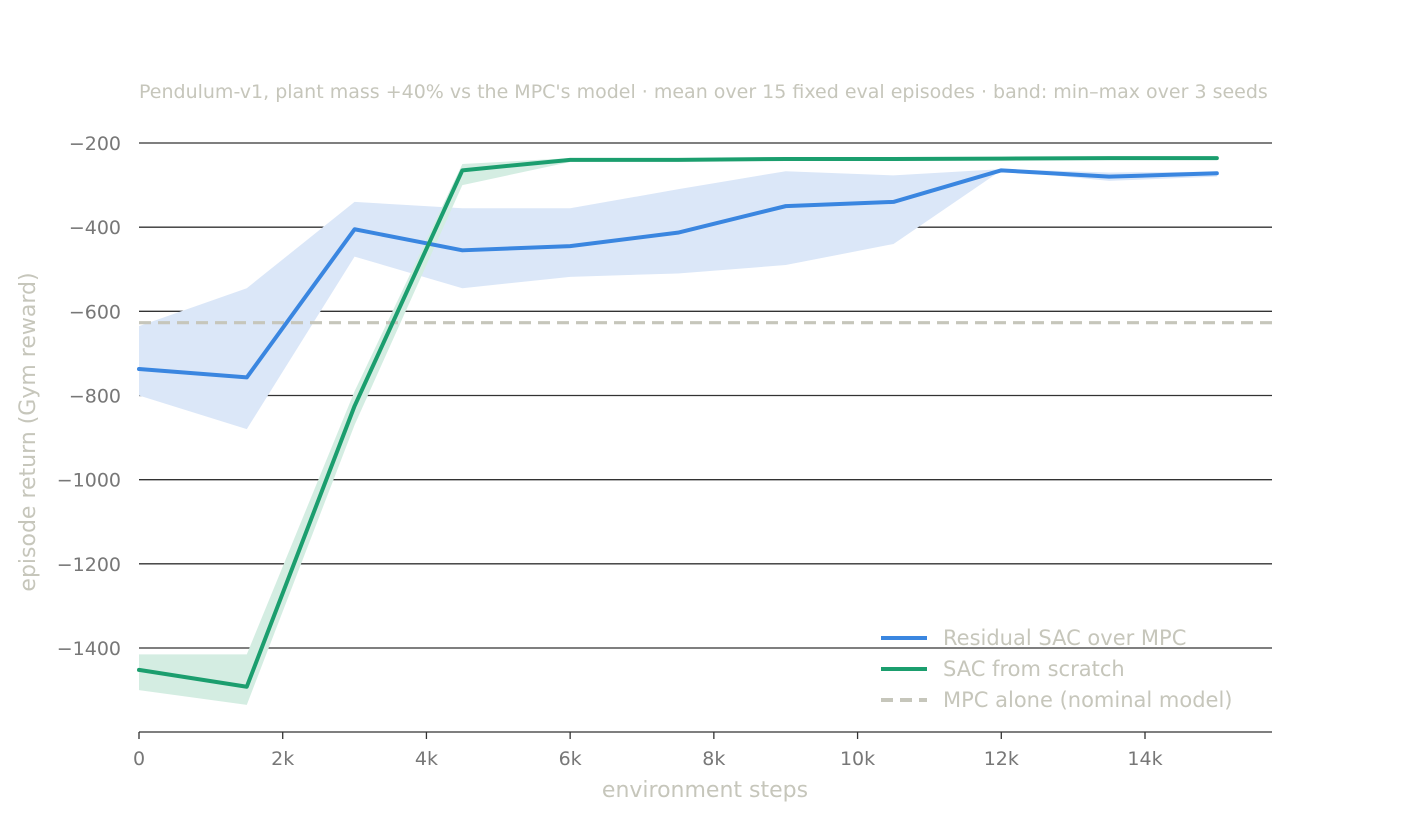 The image size is (1413, 819). I want to click on y-axis-label: episode return (Gym reward), so click(28, 431).